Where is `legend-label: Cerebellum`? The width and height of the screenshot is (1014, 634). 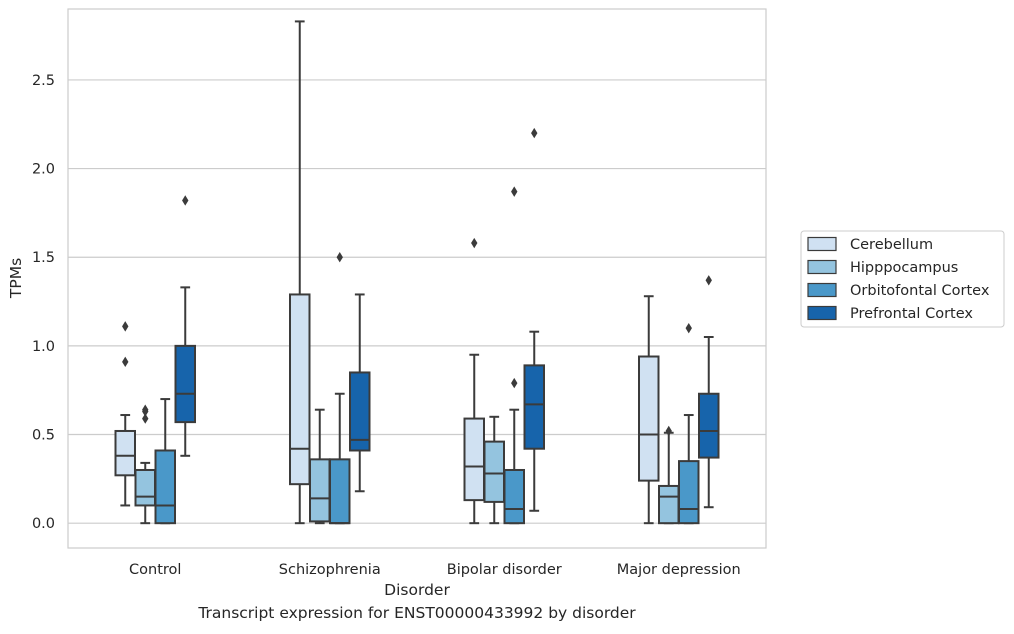
legend-label: Cerebellum is located at coordinates (891, 245).